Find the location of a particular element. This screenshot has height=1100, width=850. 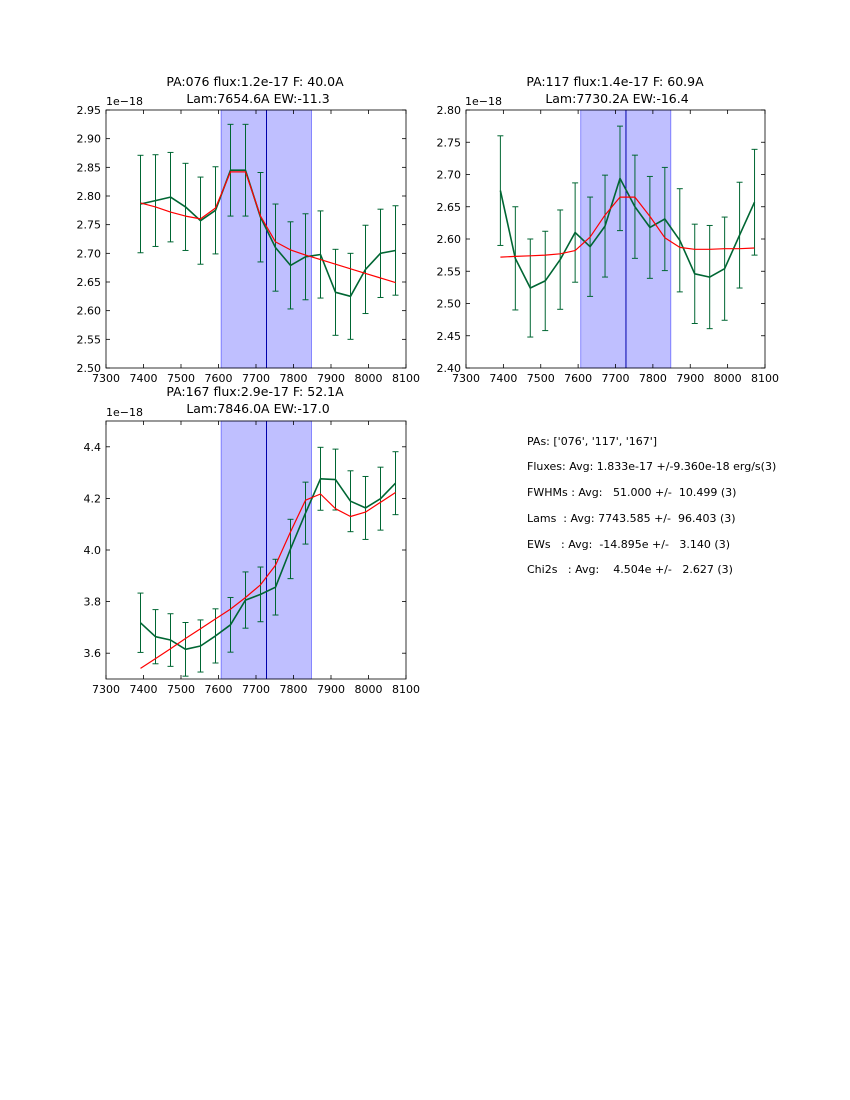

y-tick-label: 4.2 is located at coordinates (93, 498).